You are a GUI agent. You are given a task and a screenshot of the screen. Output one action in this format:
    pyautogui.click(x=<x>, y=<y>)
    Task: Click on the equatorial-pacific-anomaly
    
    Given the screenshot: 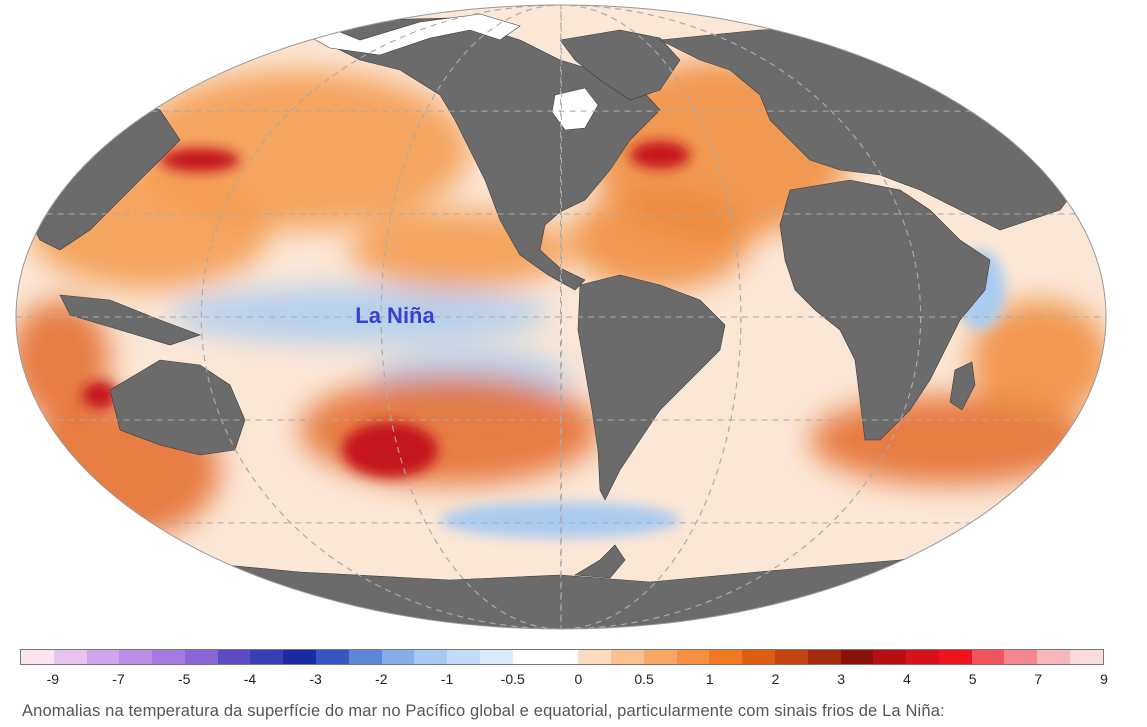 What is the action you would take?
    pyautogui.click(x=360, y=315)
    